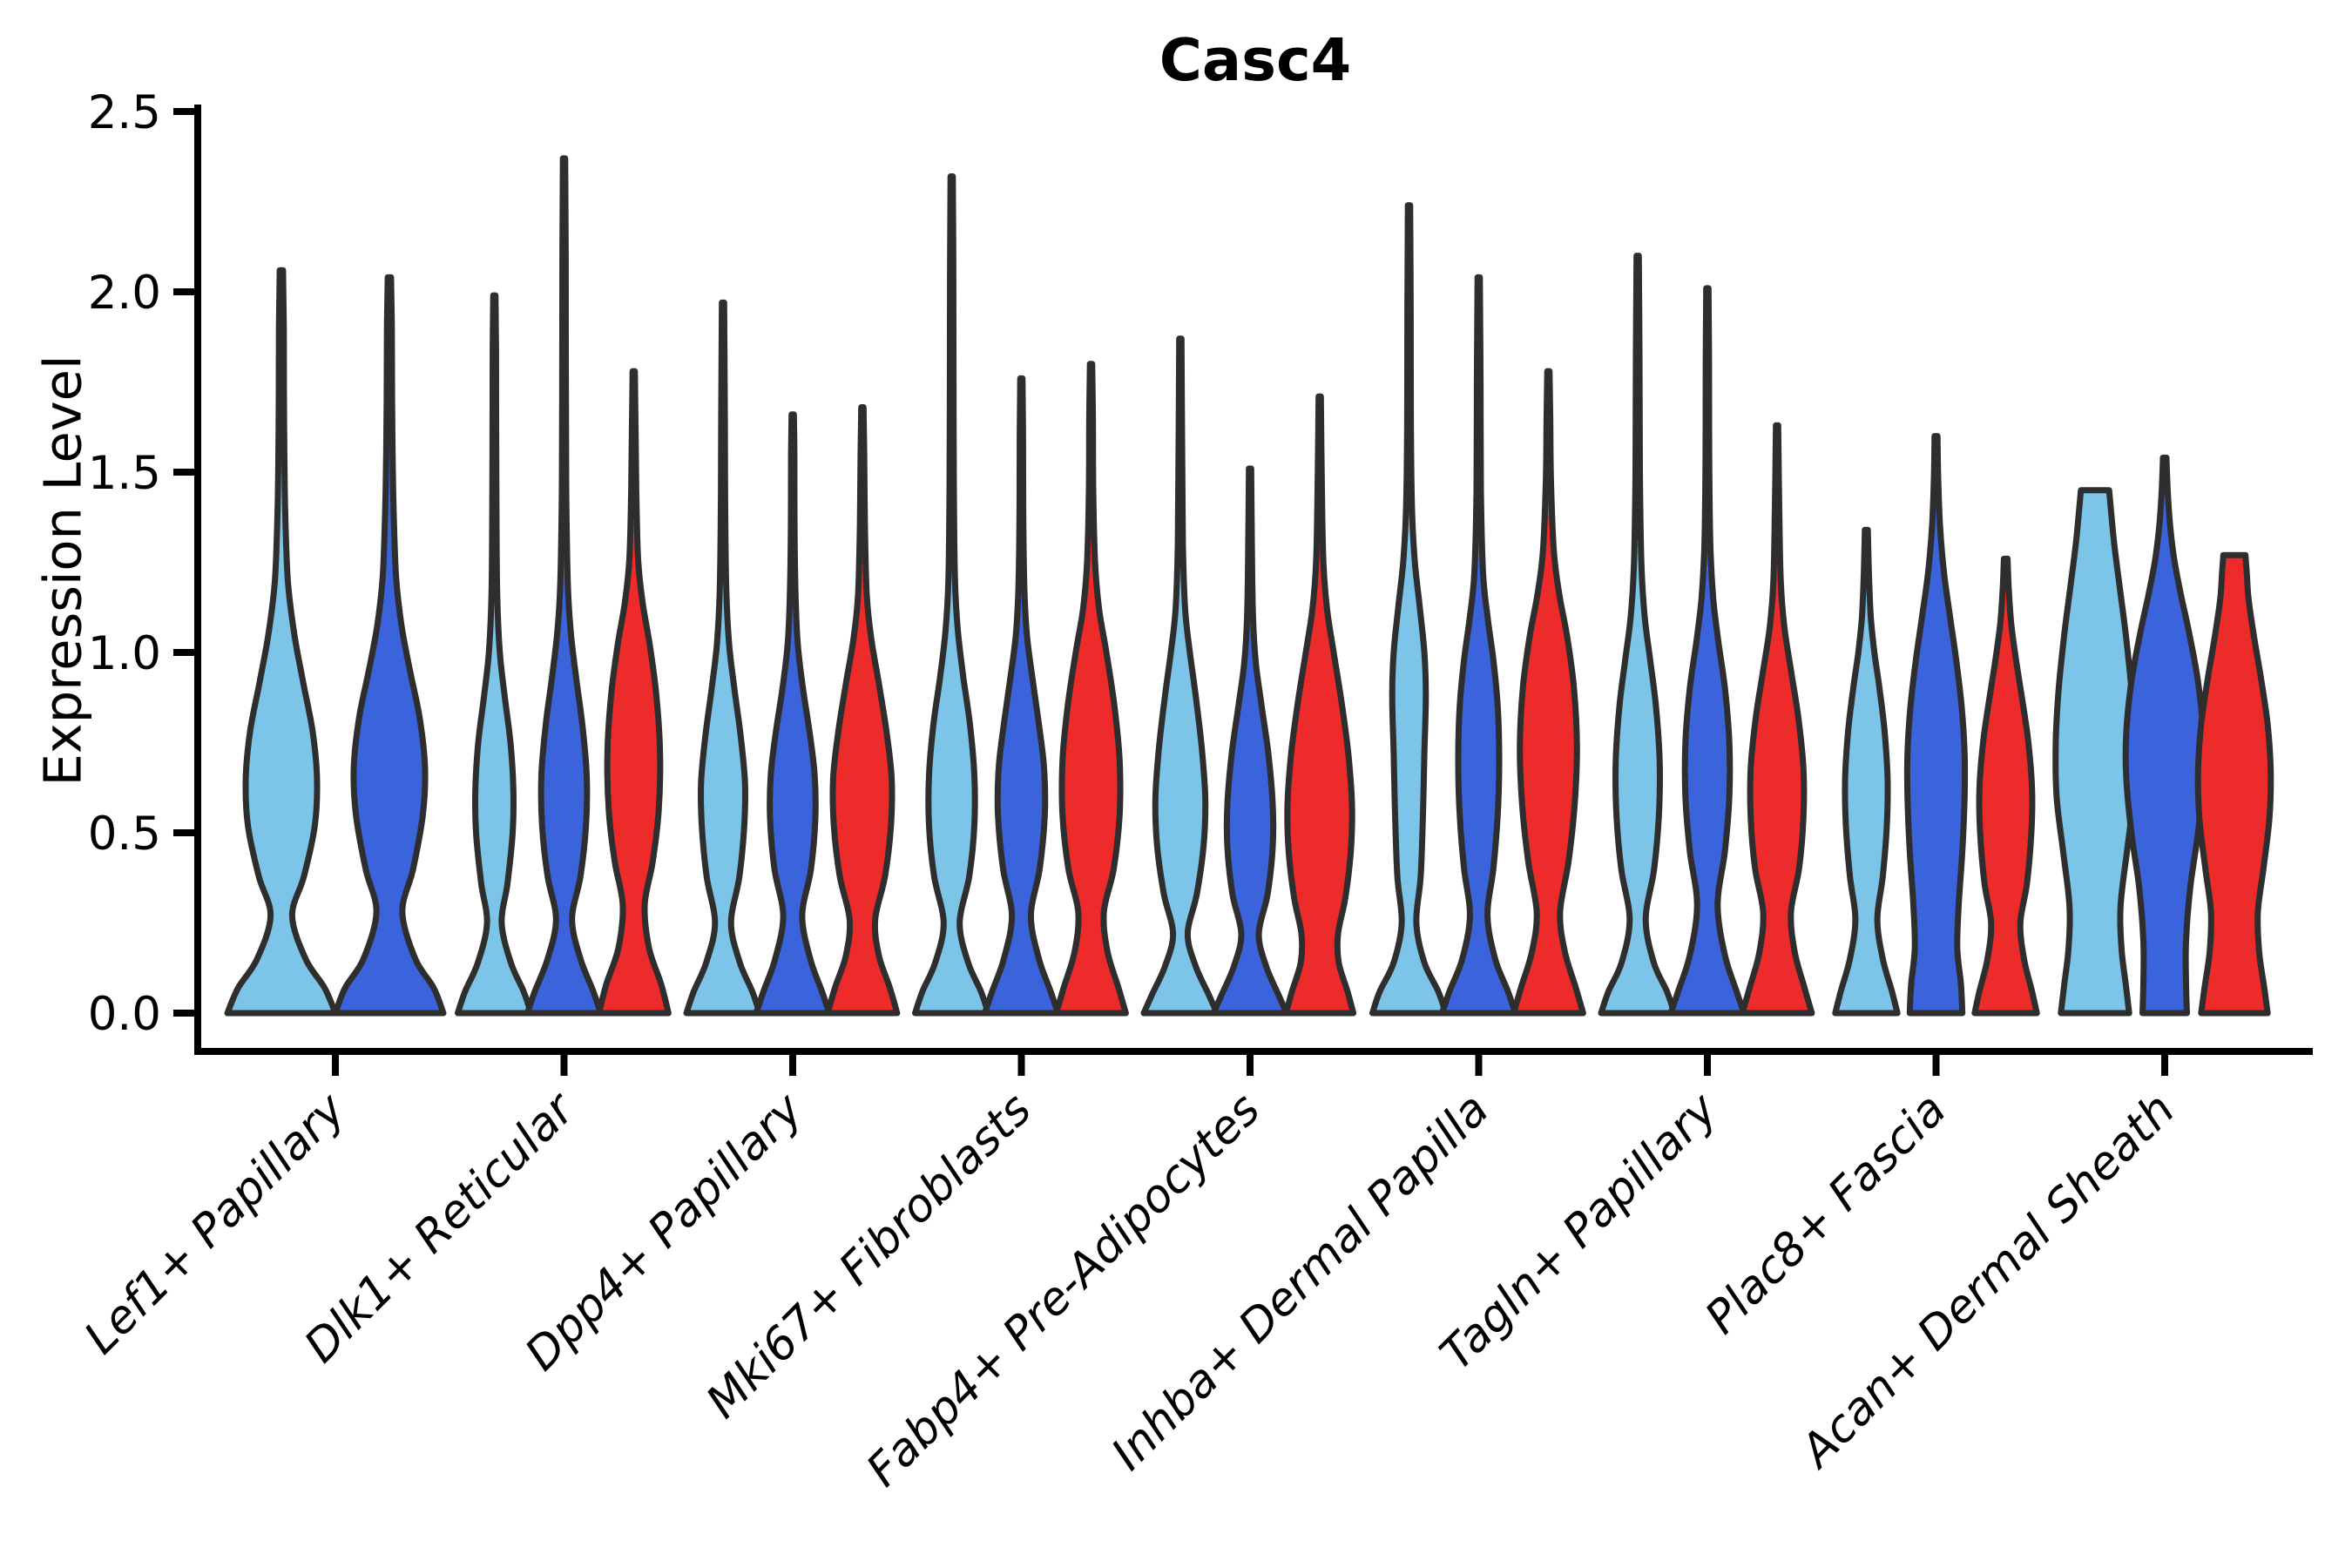 Image resolution: width=2352 pixels, height=1568 pixels. What do you see at coordinates (1250, 741) in the screenshot?
I see `violin-fabp4-pre-adipocytes-dark-blue` at bounding box center [1250, 741].